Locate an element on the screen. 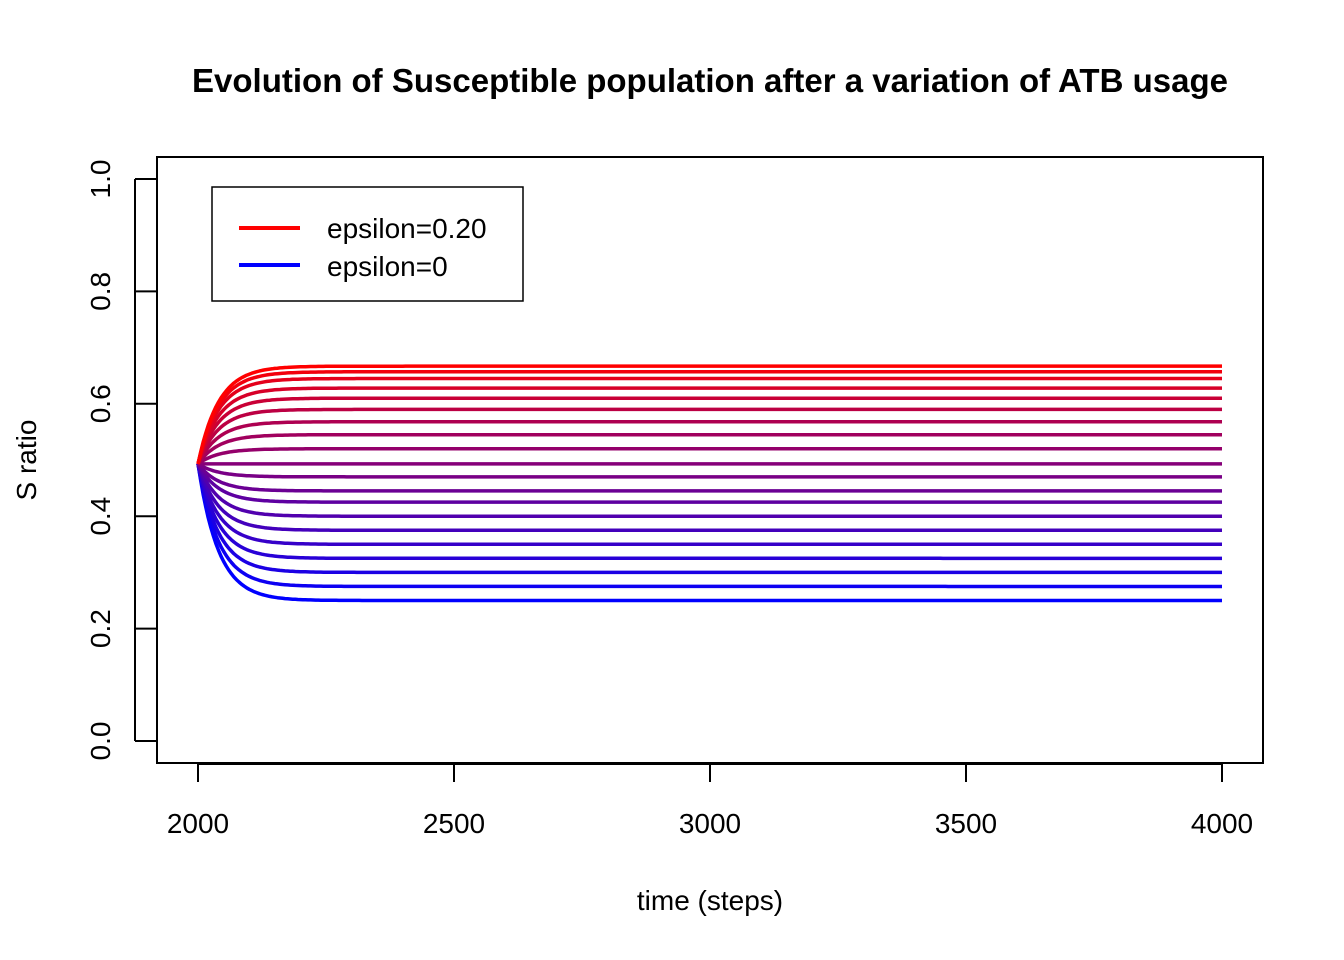 Image resolution: width=1344 pixels, height=960 pixels. y-tick-label: 1.0 is located at coordinates (100, 179).